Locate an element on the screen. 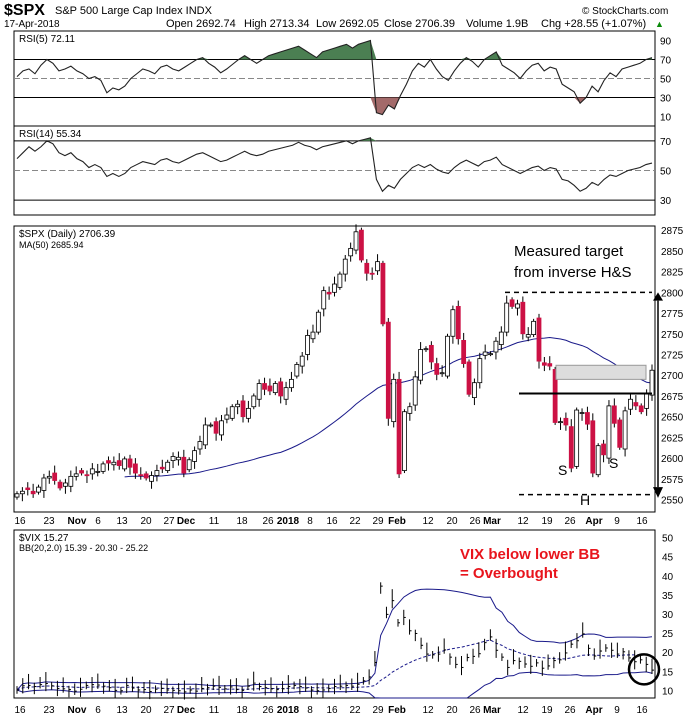  y-tick-label: 2625 is located at coordinates (672, 438).